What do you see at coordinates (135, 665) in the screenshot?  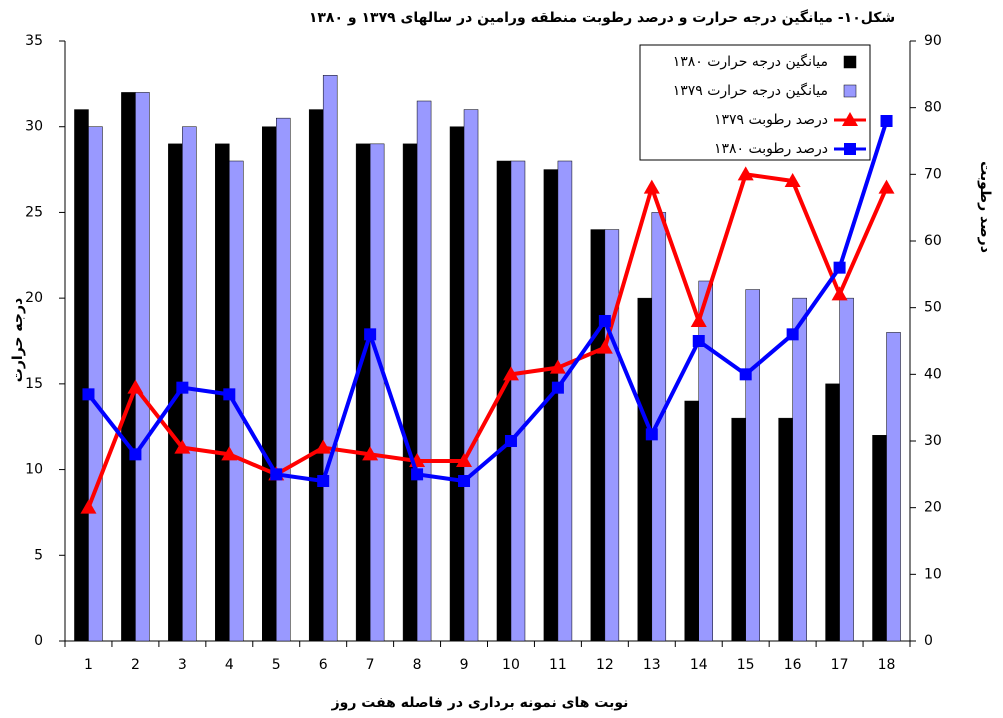 I see `x-tick-label: 2` at bounding box center [135, 665].